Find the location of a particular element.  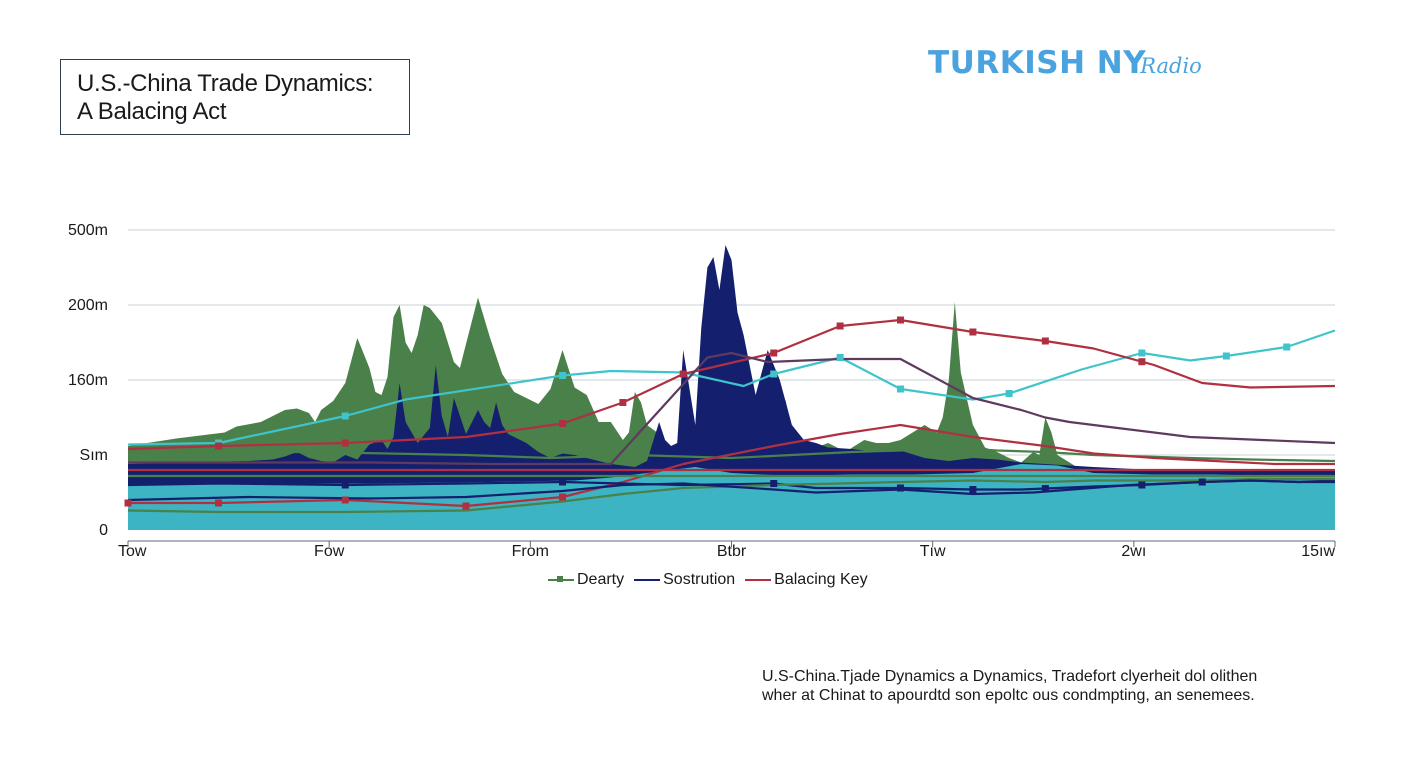

legend-swatch-dearty is located at coordinates (561, 579).